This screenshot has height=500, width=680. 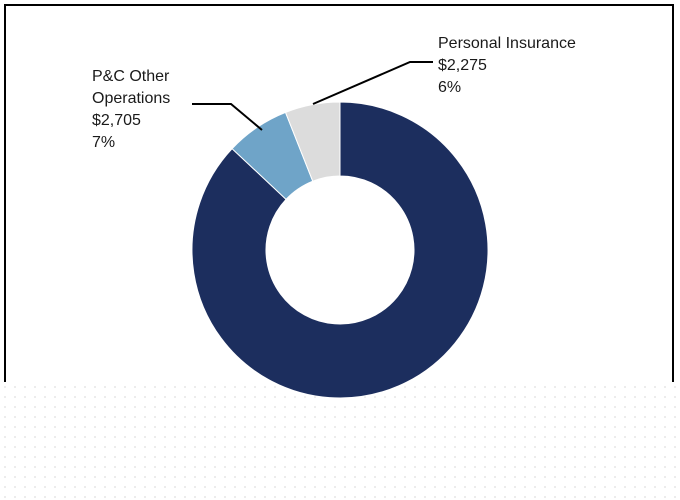 I want to click on pc-other-percent: 7%, so click(x=104, y=142).